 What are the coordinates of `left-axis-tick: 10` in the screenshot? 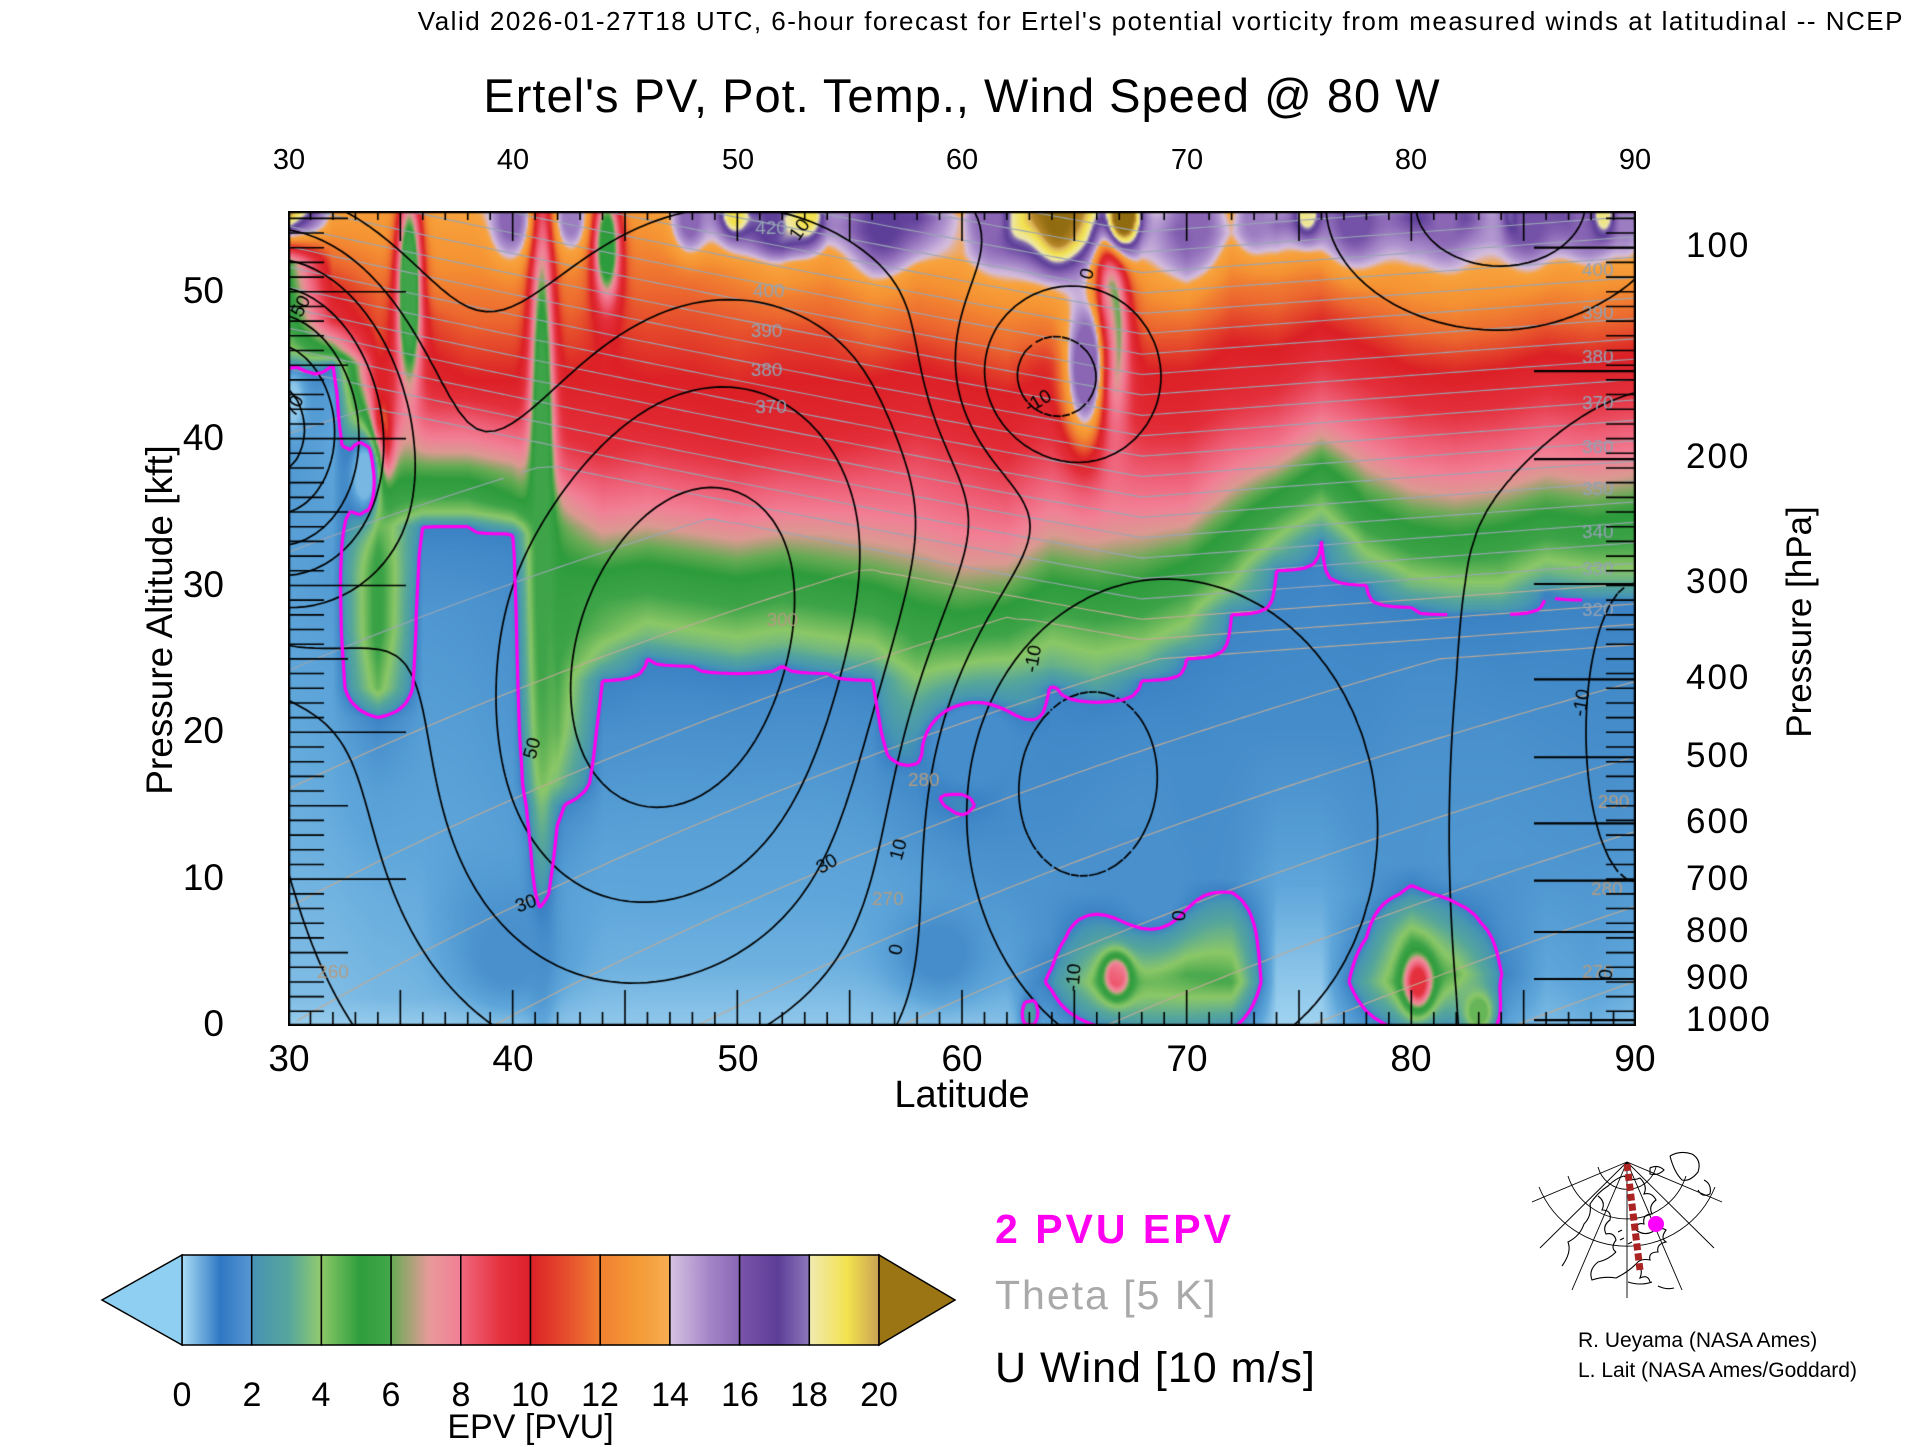 It's located at (203, 877).